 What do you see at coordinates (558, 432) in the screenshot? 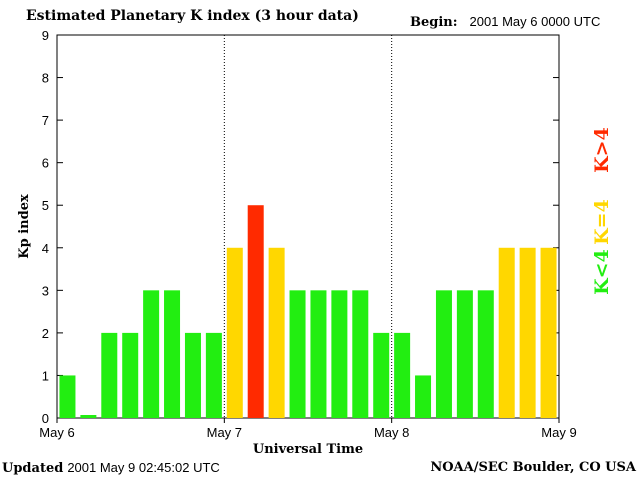
I see `x-tick-label: May 9` at bounding box center [558, 432].